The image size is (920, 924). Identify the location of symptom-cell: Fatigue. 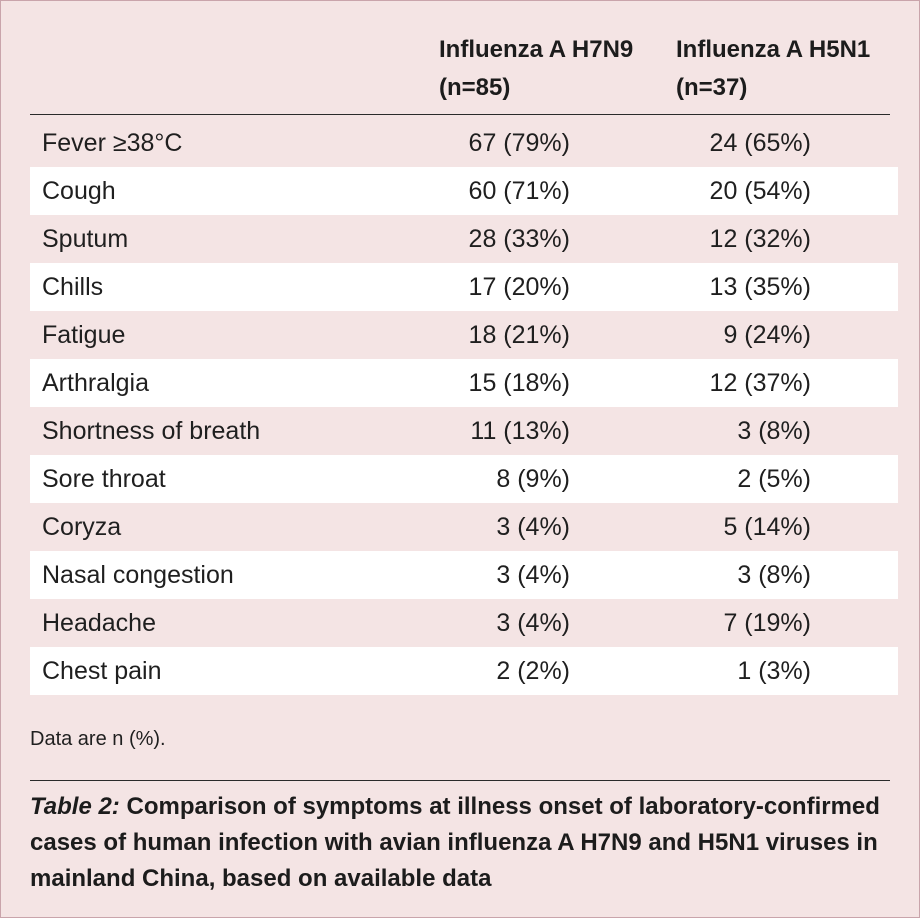
(84, 335).